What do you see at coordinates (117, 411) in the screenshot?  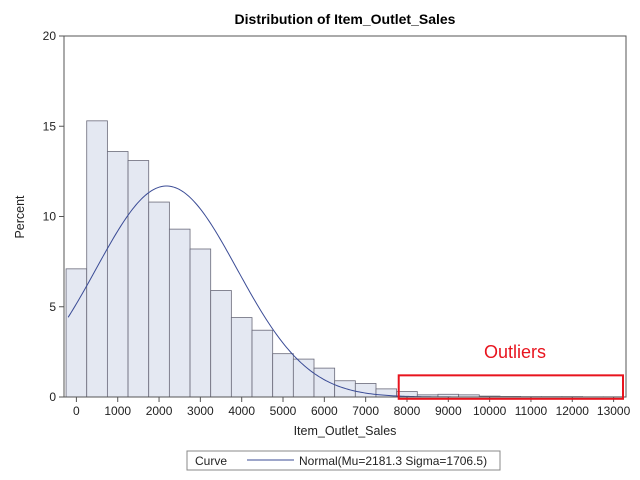 I see `x-tick-label-1000: 1000` at bounding box center [117, 411].